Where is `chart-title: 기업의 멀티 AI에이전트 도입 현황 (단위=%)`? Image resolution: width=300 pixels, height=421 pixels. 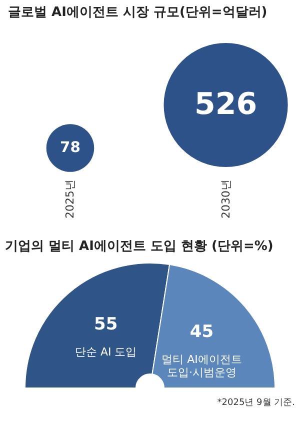 chart-title: 기업의 멀티 AI에이전트 도입 현황 (단위=%) is located at coordinates (139, 246).